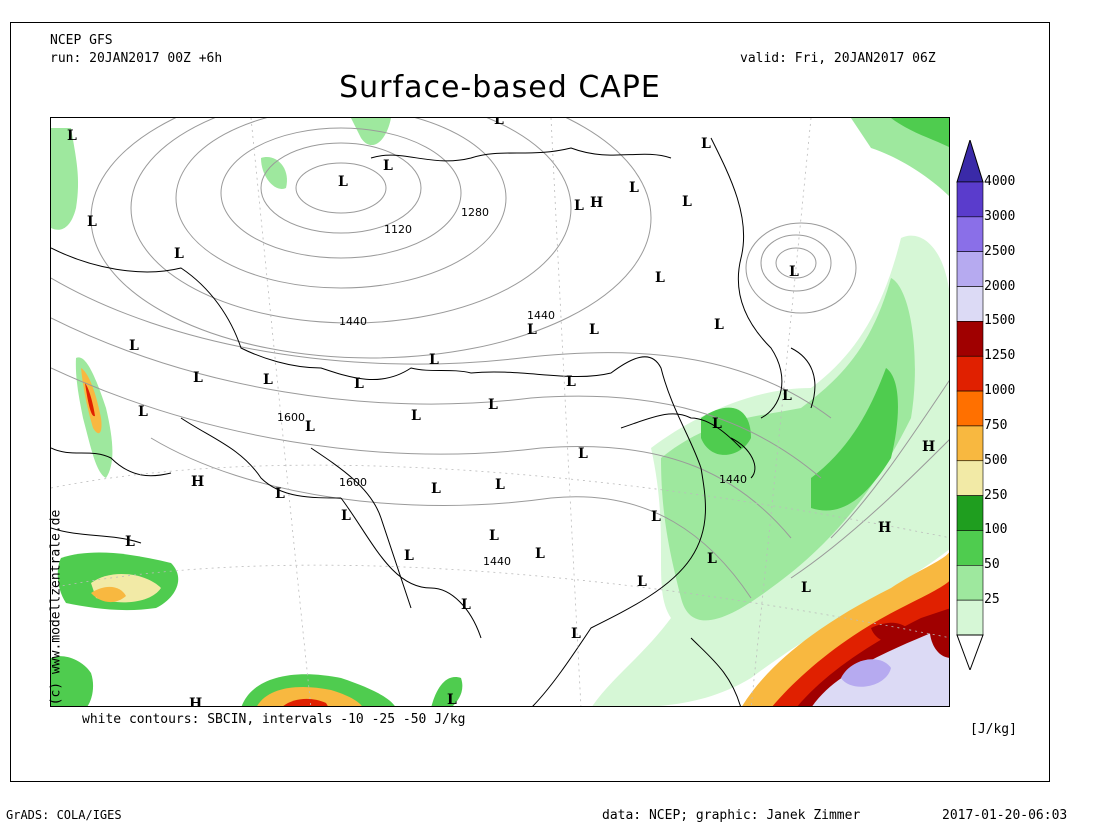  I want to click on legend-level-label: 3000, so click(1000, 216).